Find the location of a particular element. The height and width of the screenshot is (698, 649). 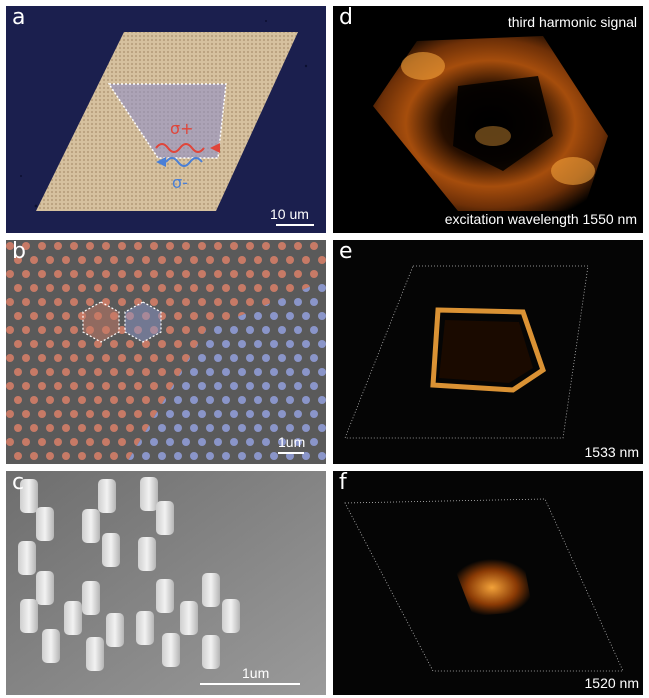

panel-c-scalebar is located at coordinates (250, 684).